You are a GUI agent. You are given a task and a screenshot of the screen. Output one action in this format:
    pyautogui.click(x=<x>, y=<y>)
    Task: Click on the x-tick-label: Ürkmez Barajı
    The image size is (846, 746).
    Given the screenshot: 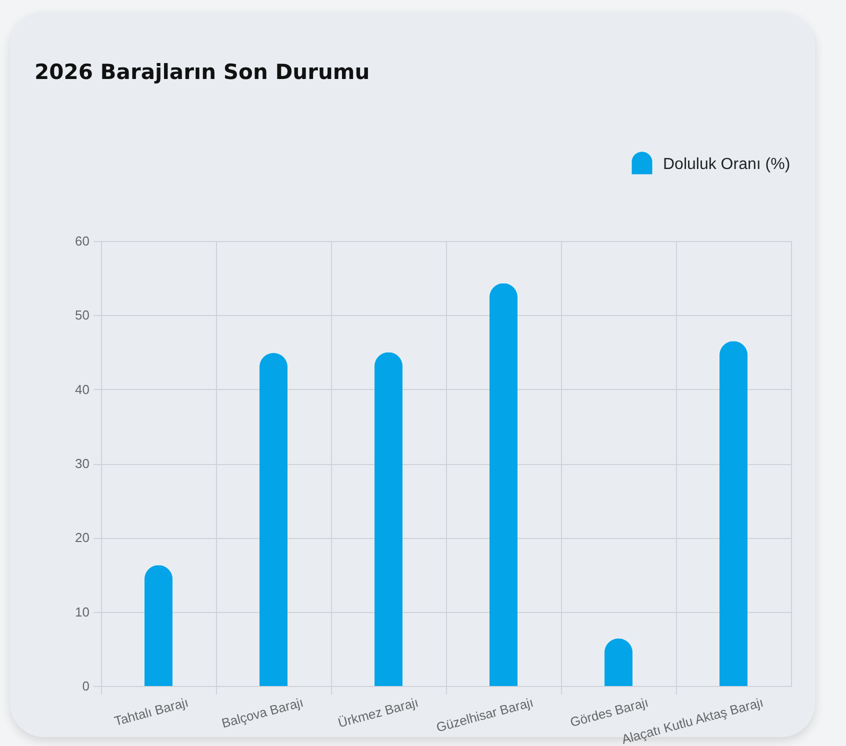 What is the action you would take?
    pyautogui.click(x=378, y=712)
    